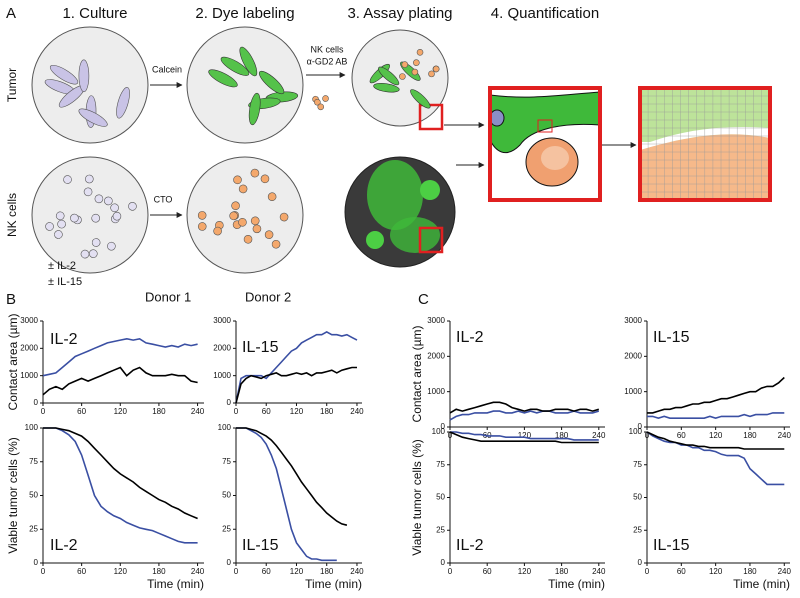 Image resolution: width=800 pixels, height=598 pixels. Describe the element at coordinates (12, 215) in the screenshot. I see `row-label: NK cells` at that location.